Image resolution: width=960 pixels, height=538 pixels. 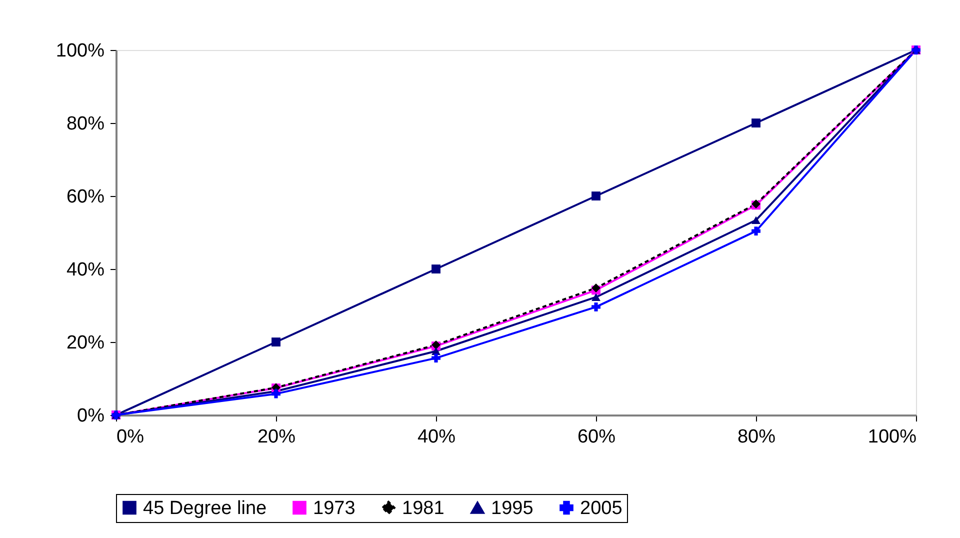 What do you see at coordinates (80, 51) in the screenshot?
I see `y-tick-label: 100%` at bounding box center [80, 51].